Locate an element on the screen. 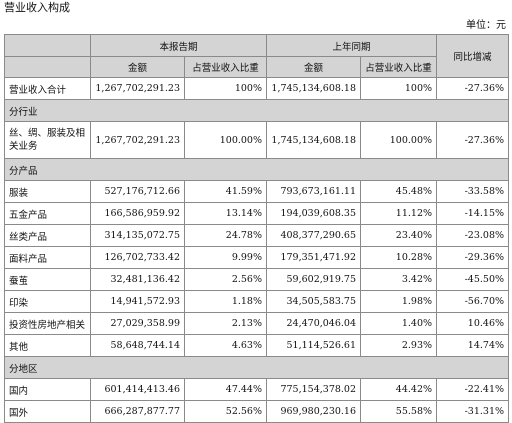 The width and height of the screenshot is (512, 423). prior-amount-cell: 59,602,919.75 is located at coordinates (314, 279).